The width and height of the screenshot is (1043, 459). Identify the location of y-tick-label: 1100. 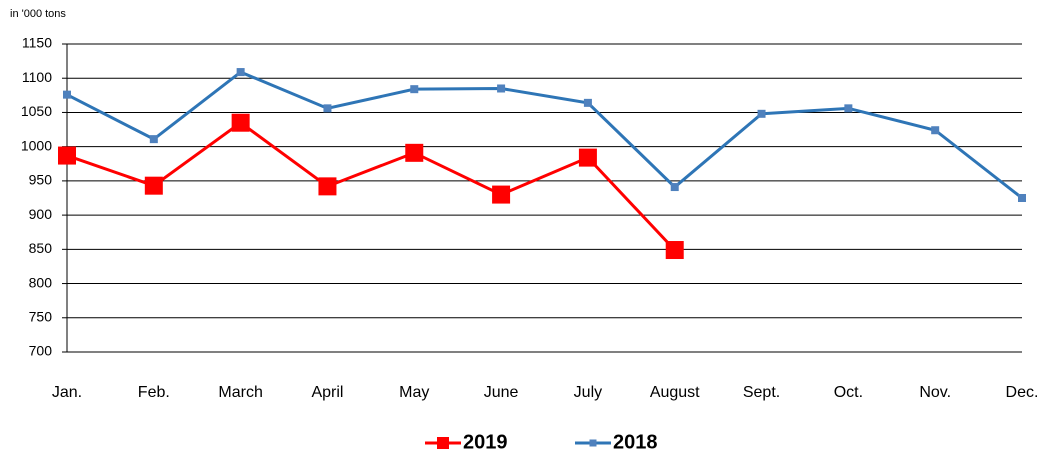
(37, 77).